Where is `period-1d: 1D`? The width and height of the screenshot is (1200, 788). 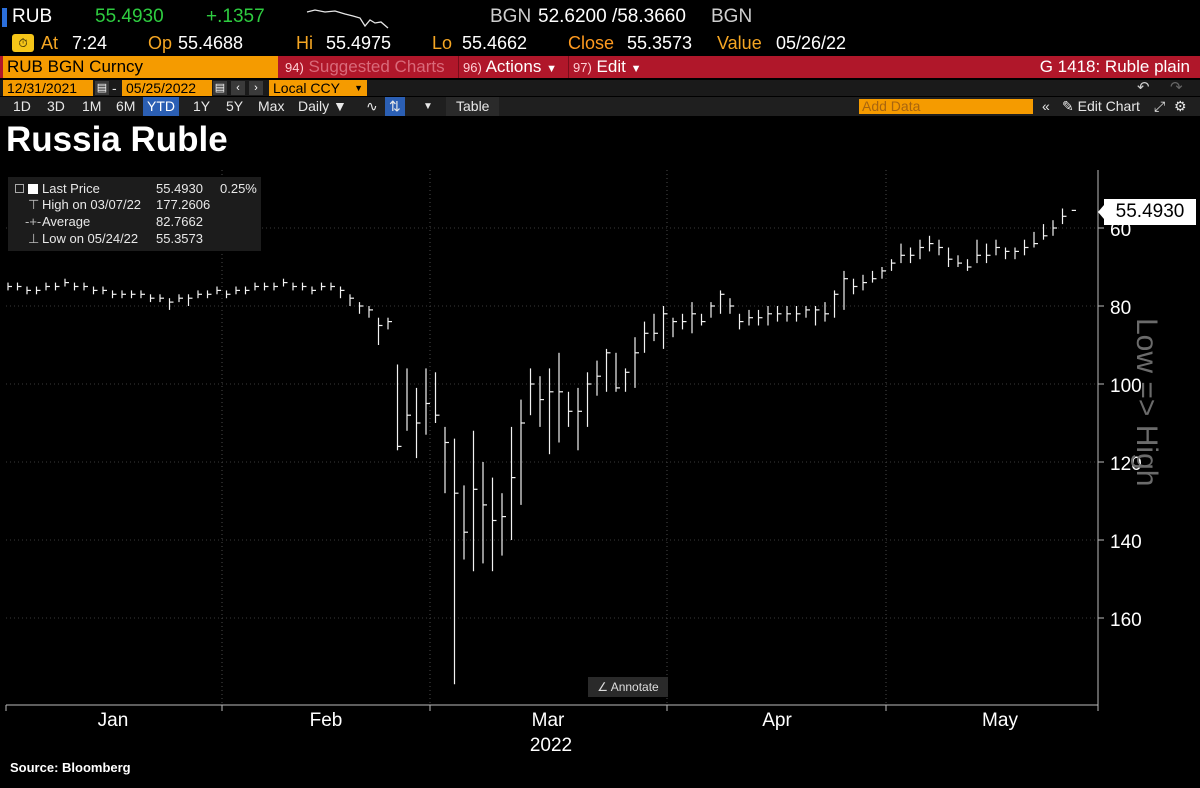 period-1d: 1D is located at coordinates (22, 106).